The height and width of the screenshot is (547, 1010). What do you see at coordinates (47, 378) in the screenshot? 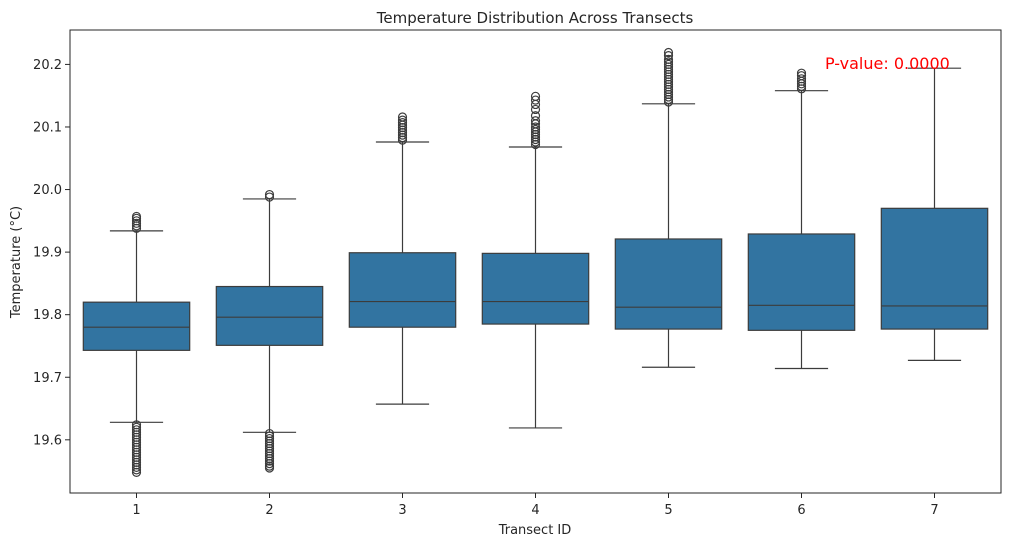
I see `y-tick-label: 19.7` at bounding box center [47, 378].